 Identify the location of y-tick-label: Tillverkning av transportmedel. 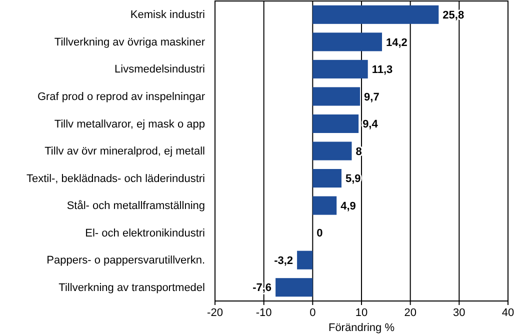
(131, 288).